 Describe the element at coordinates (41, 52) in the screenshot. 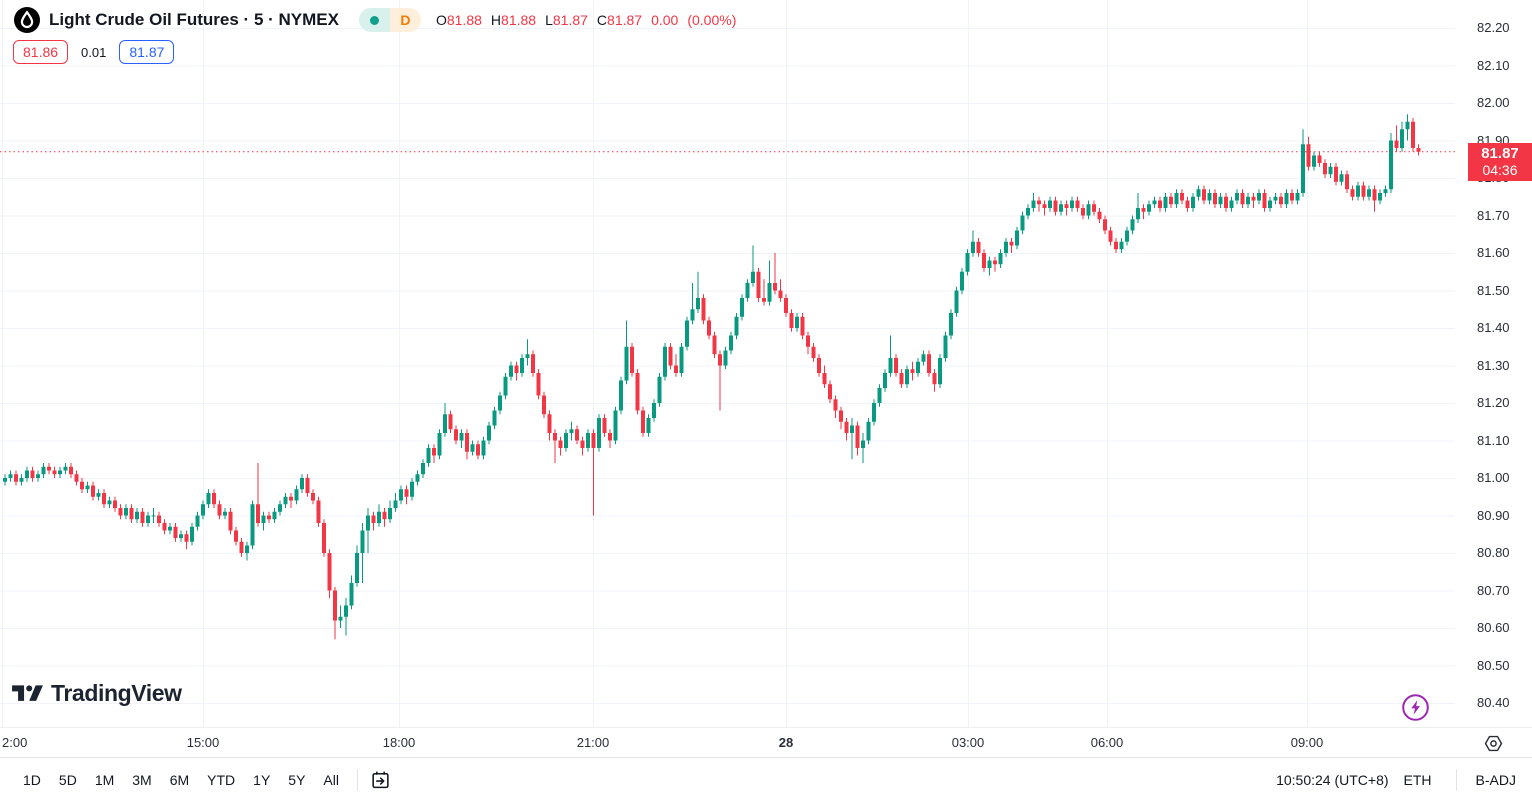

I see `sell-bid-button: 81.86` at that location.